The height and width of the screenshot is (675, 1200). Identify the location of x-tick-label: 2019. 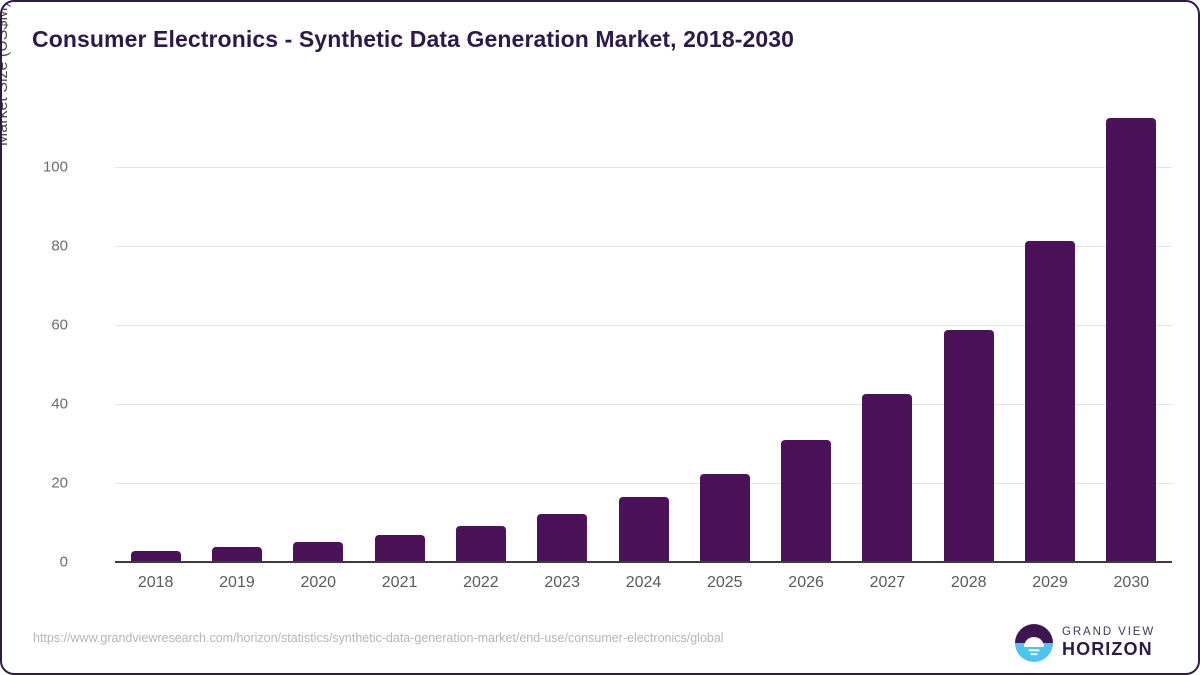
(237, 582).